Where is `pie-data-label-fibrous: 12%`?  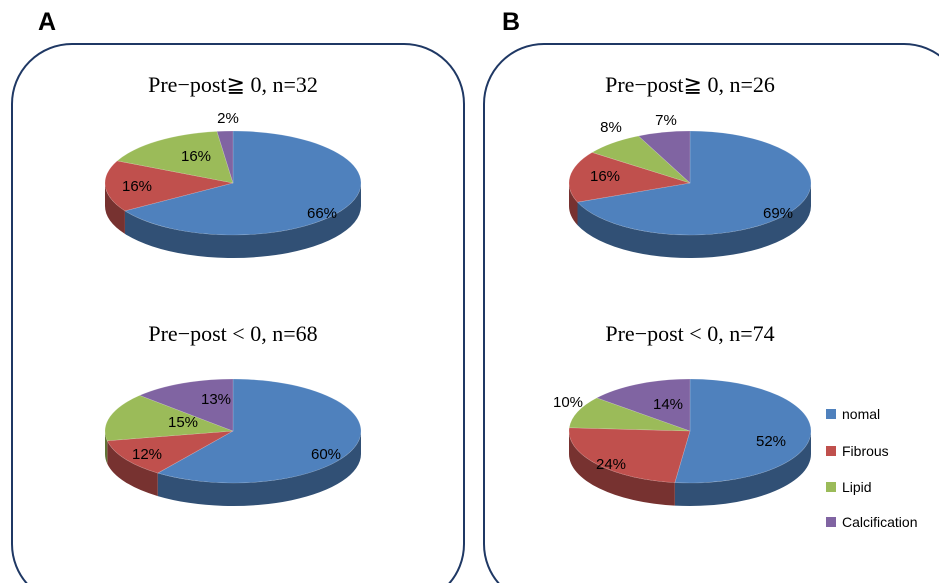 pie-data-label-fibrous: 12% is located at coordinates (147, 454).